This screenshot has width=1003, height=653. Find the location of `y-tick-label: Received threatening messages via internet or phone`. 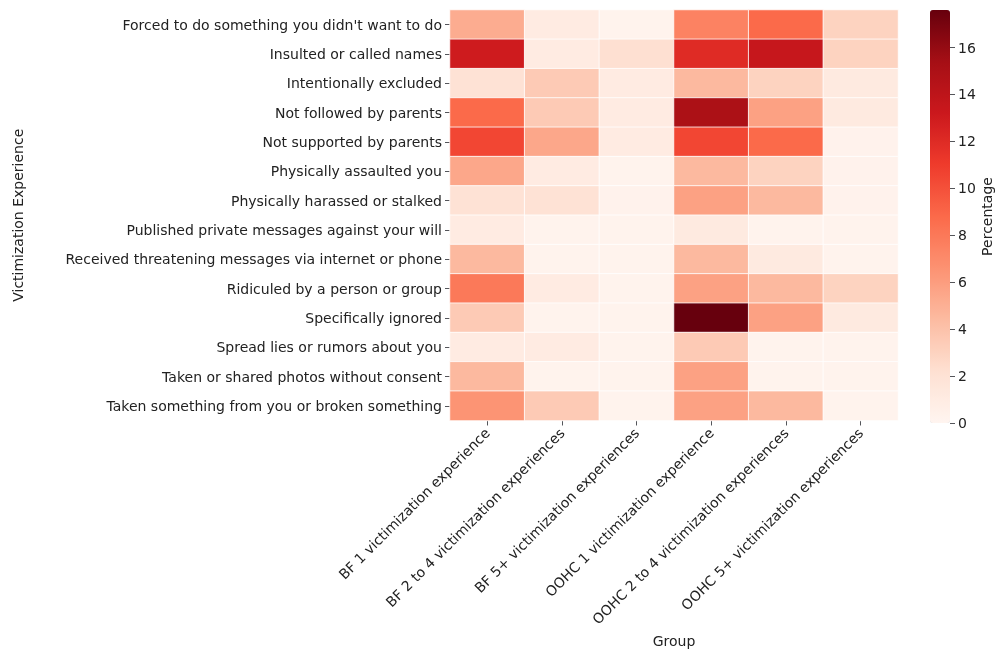

y-tick-label: Received threatening messages via internet or phone is located at coordinates (253, 259).